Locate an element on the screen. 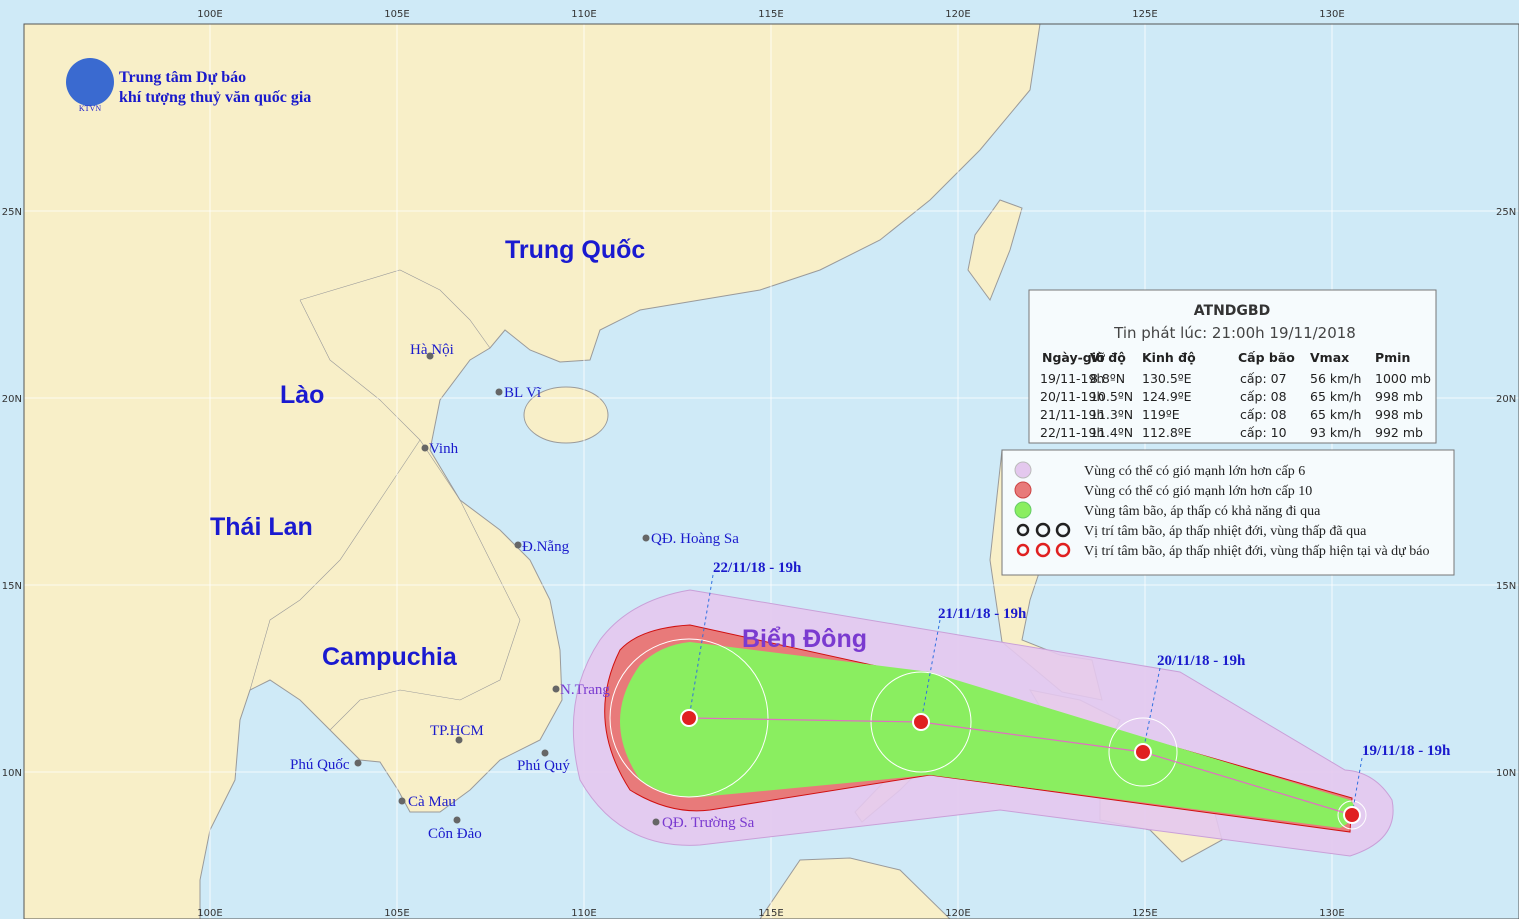 This screenshot has width=1519, height=919. label-leaders is located at coordinates (1025, 695).